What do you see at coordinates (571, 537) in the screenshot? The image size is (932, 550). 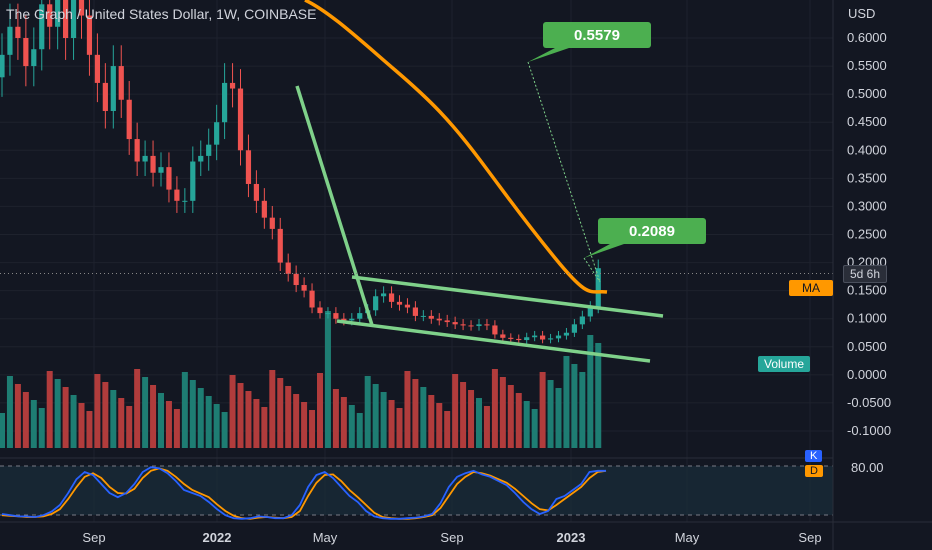 I see `time-tick: 2023` at bounding box center [571, 537].